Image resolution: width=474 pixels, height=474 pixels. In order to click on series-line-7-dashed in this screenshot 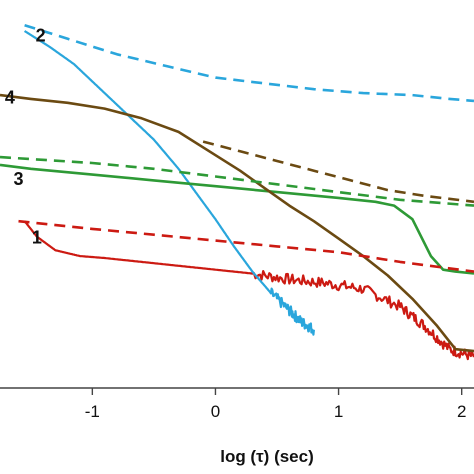, I will do `click(237, 181)`.